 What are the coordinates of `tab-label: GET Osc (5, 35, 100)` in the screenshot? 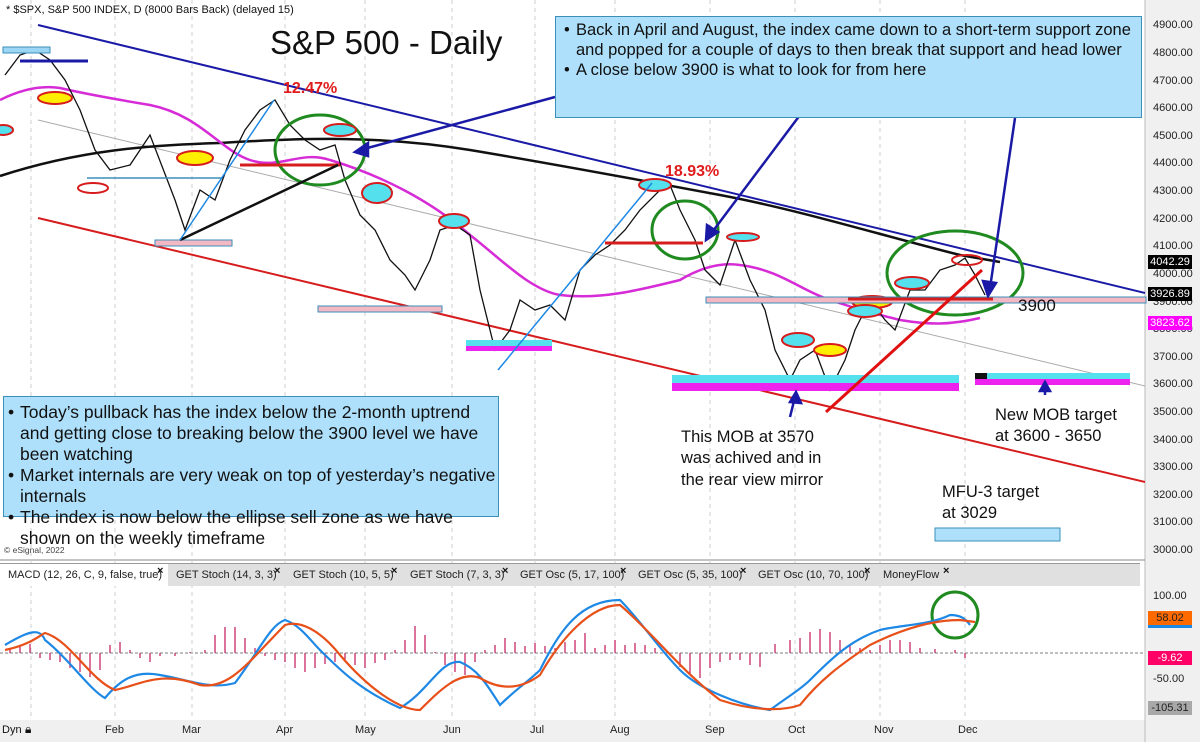 It's located at (690, 575).